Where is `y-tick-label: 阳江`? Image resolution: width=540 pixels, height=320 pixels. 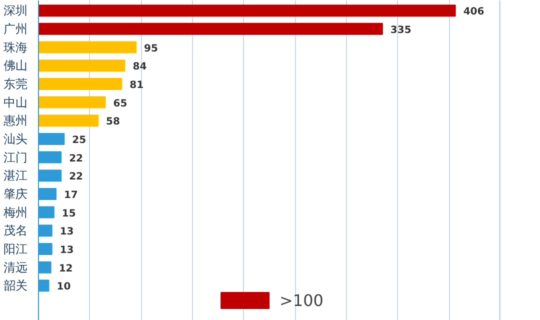 y-tick-label: 阳江 is located at coordinates (16, 249).